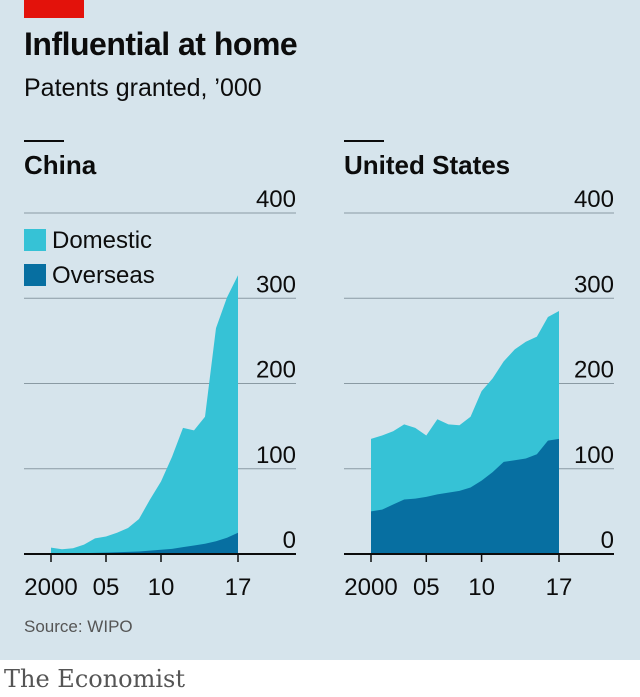  Describe the element at coordinates (370, 587) in the screenshot. I see `united-states-x-tick-2000: 2000` at that location.